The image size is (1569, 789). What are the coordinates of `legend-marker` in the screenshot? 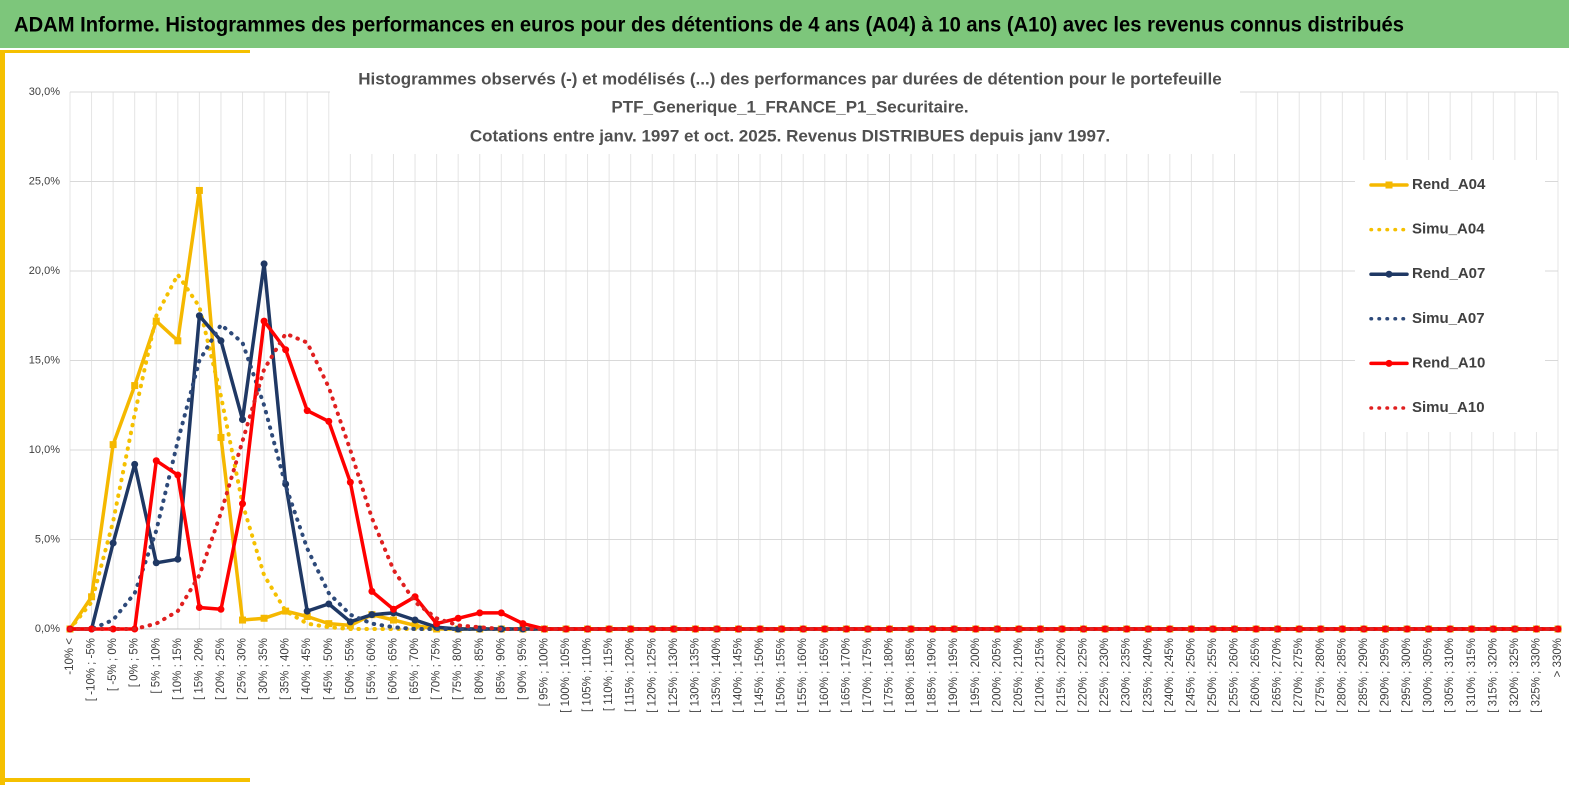 It's located at (1389, 363).